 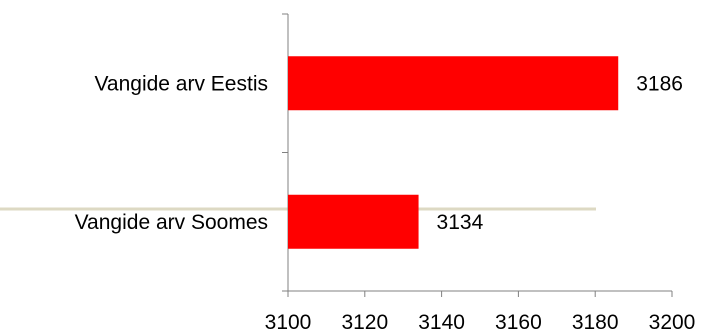 I want to click on category-label: Vangide arv Eestis, so click(x=181, y=83).